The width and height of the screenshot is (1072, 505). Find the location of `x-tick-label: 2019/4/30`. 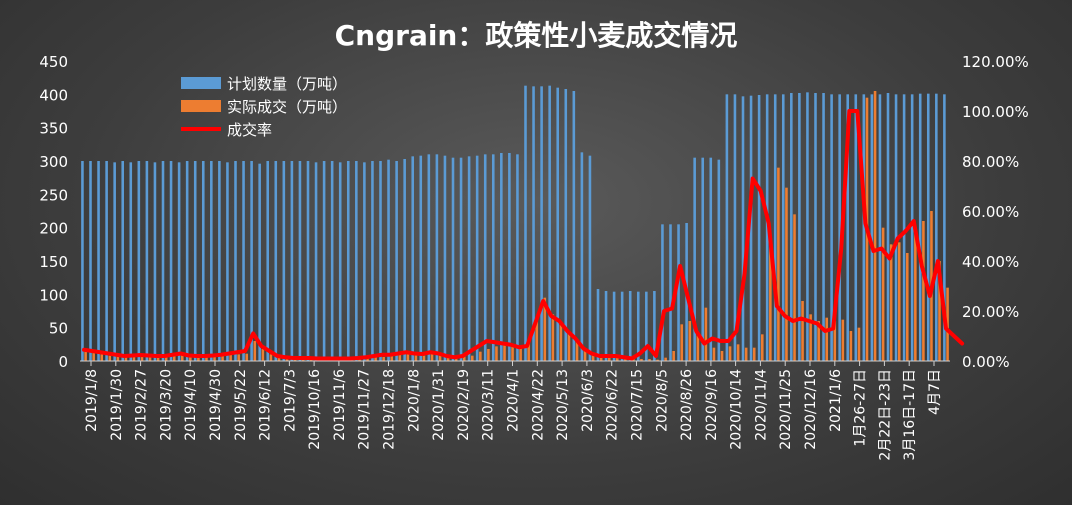

x-tick-label: 2019/4/30 is located at coordinates (216, 405).